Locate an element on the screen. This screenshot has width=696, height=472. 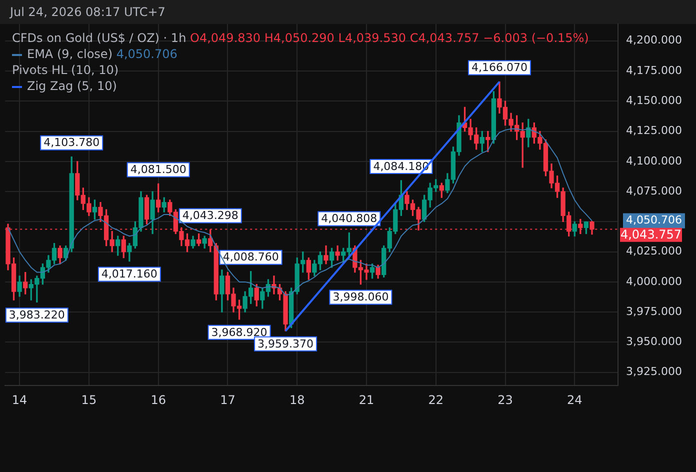
x-tick-label: 24 is located at coordinates (574, 399).